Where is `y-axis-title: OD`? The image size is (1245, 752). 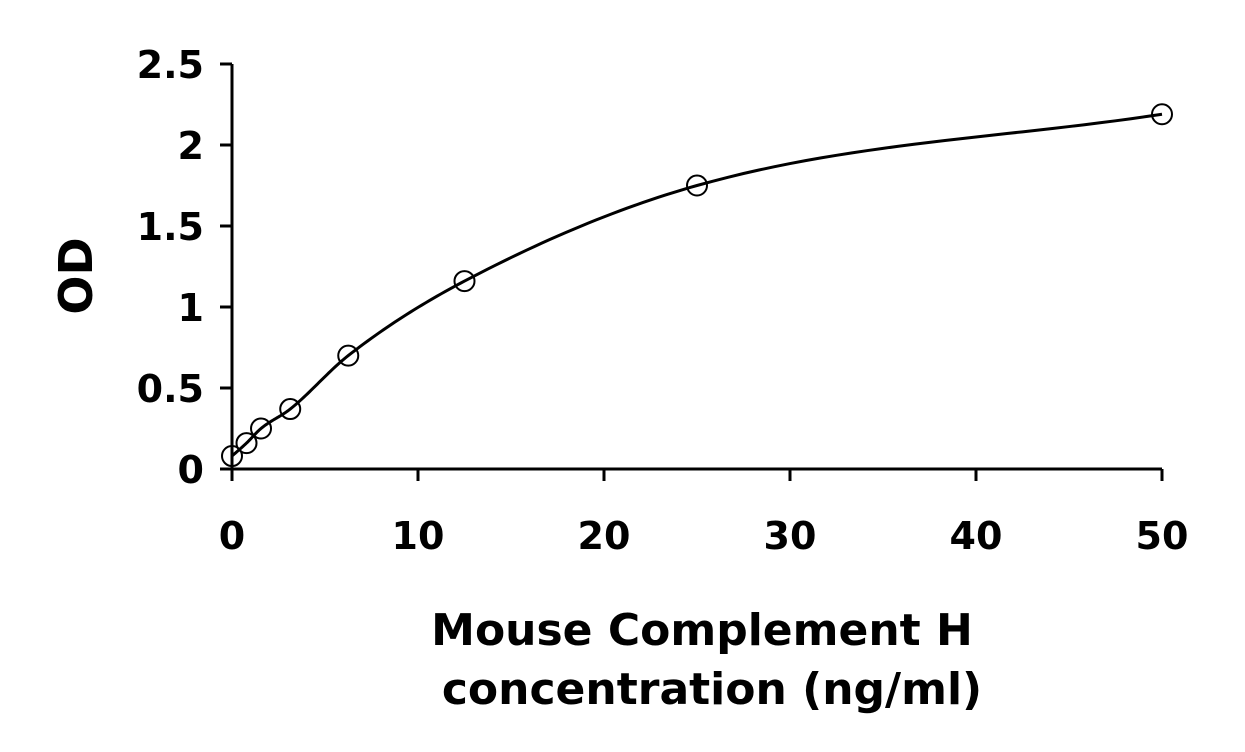
y-axis-title: OD is located at coordinates (76, 275).